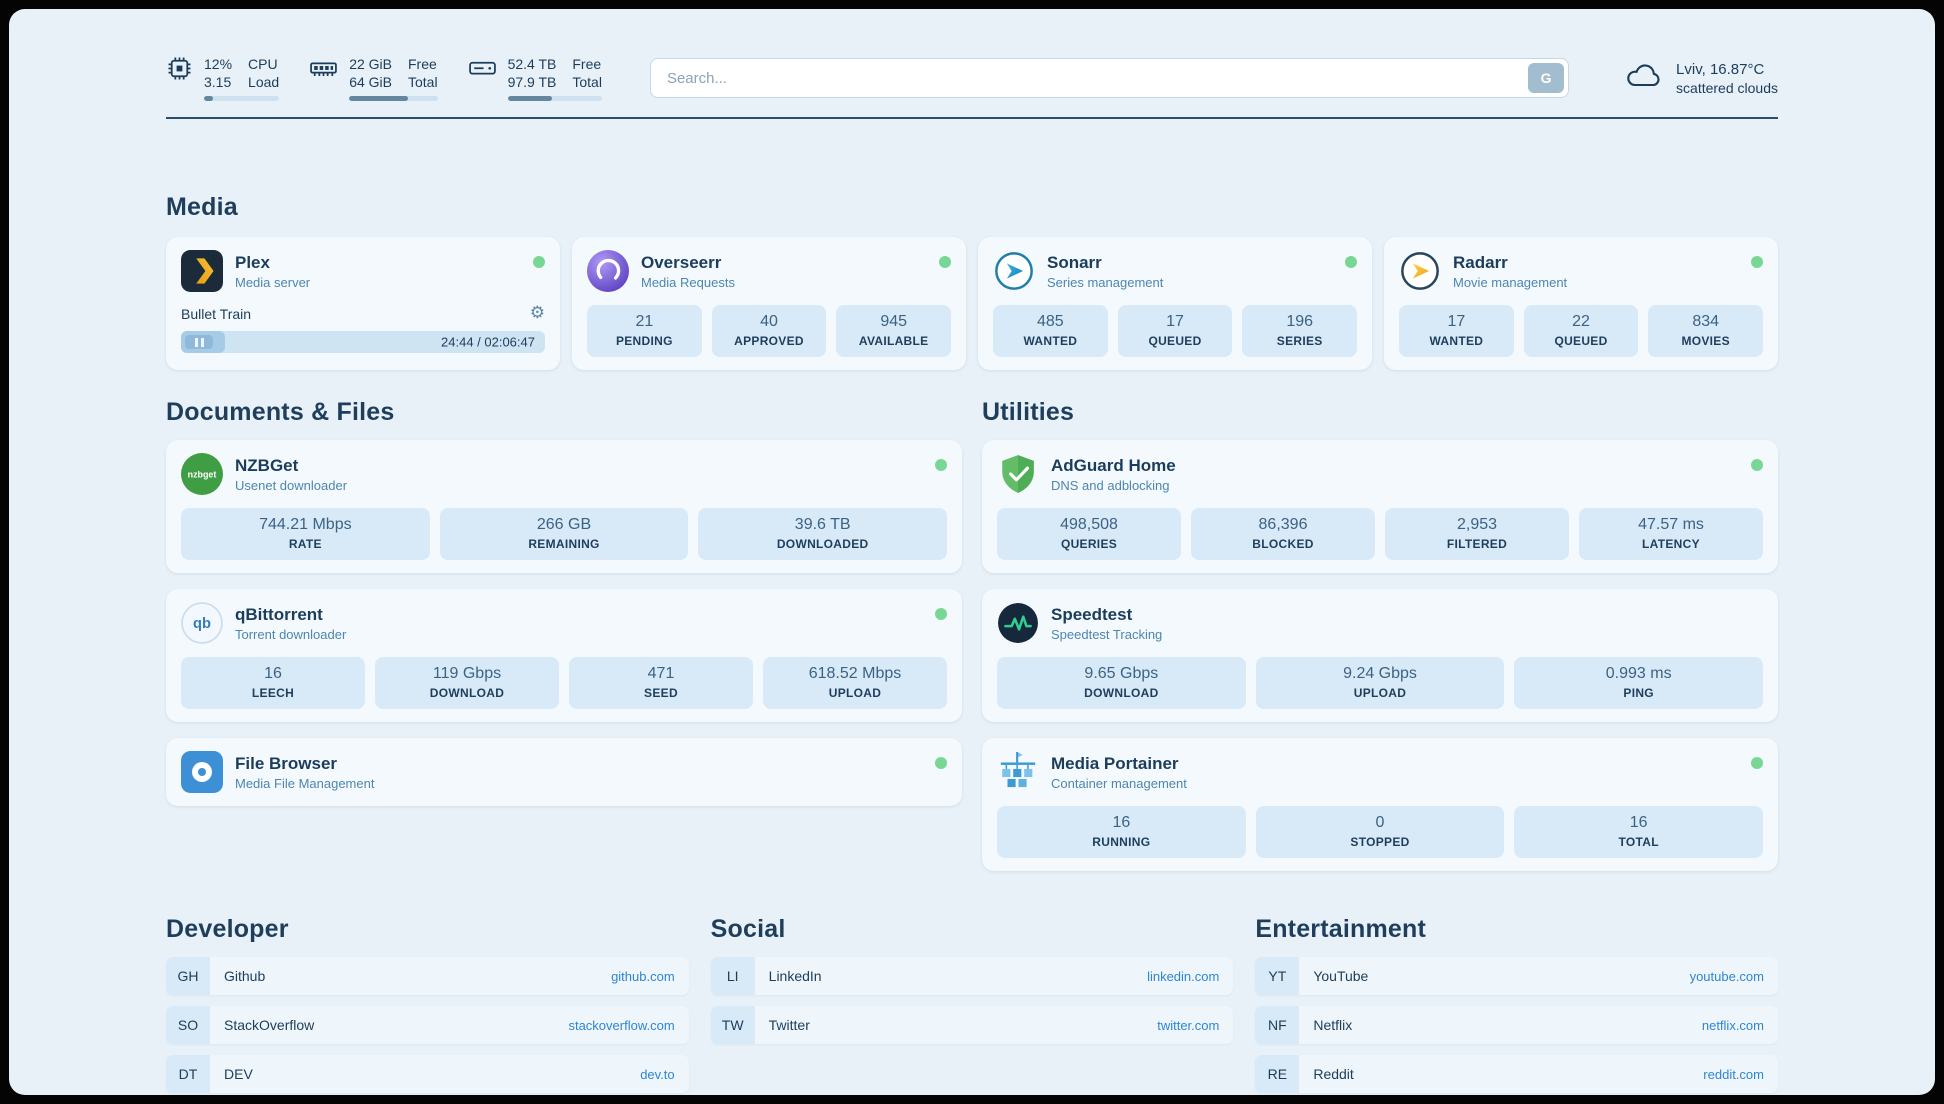  I want to click on bookmark-row-twitter: TW Twitter twitter.com, so click(972, 1025).